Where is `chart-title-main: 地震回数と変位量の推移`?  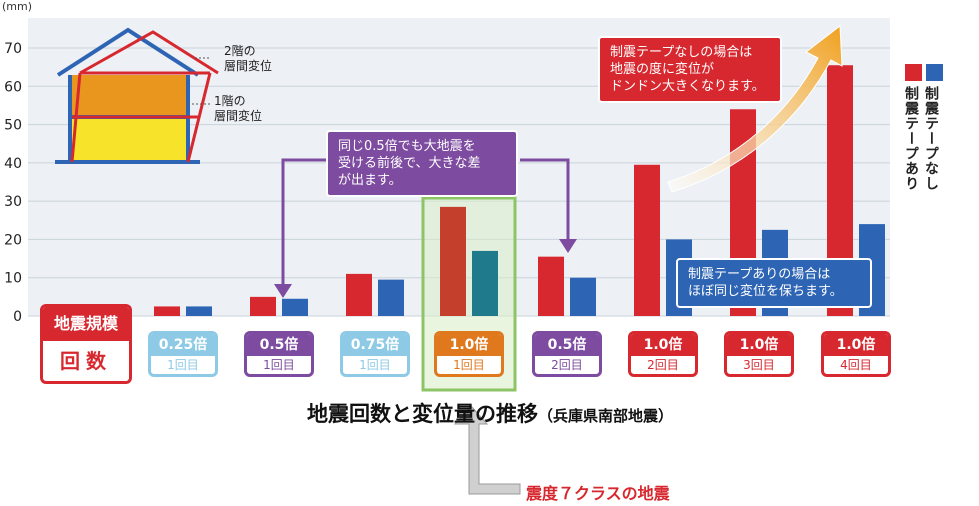
chart-title-main: 地震回数と変位量の推移 is located at coordinates (422, 414).